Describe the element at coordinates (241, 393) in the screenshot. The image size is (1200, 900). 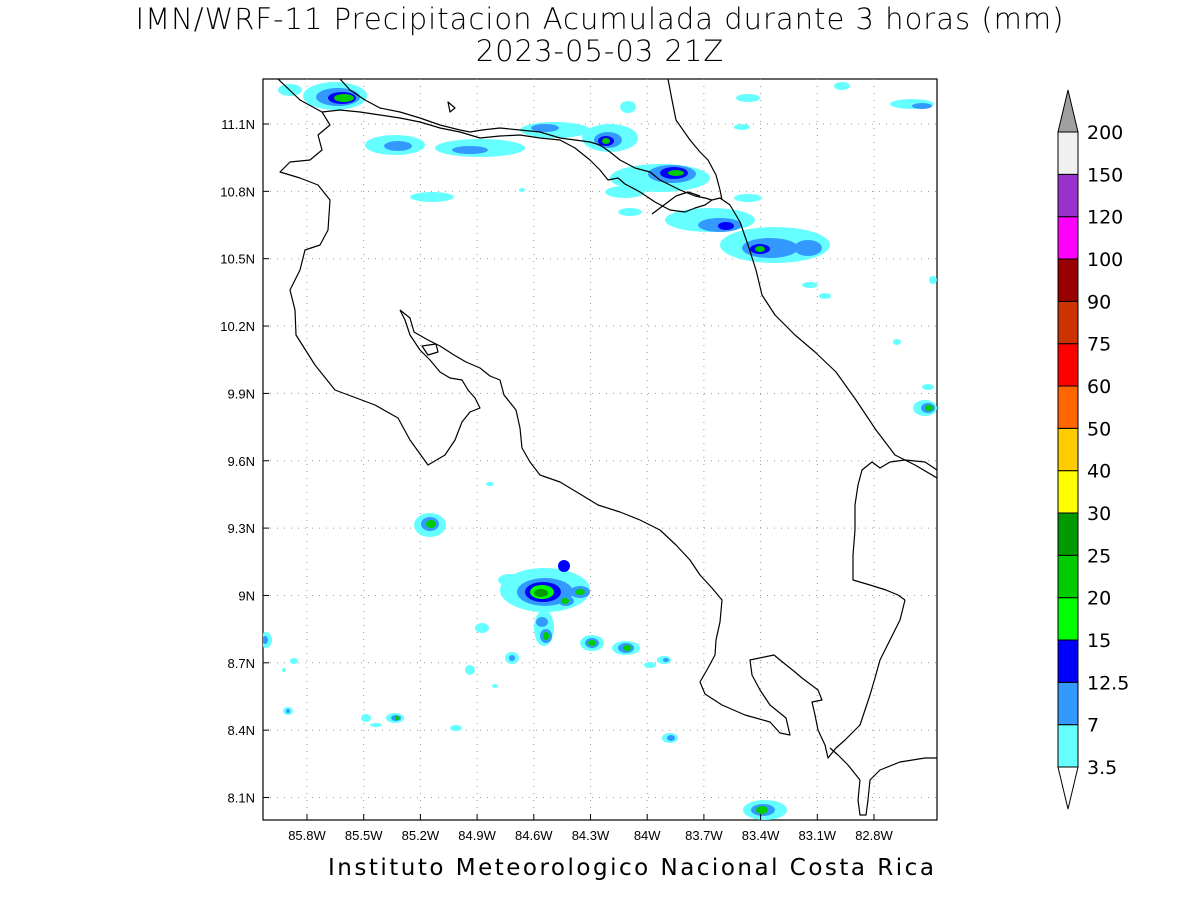
I see `lat-tick-label: 9.9N` at that location.